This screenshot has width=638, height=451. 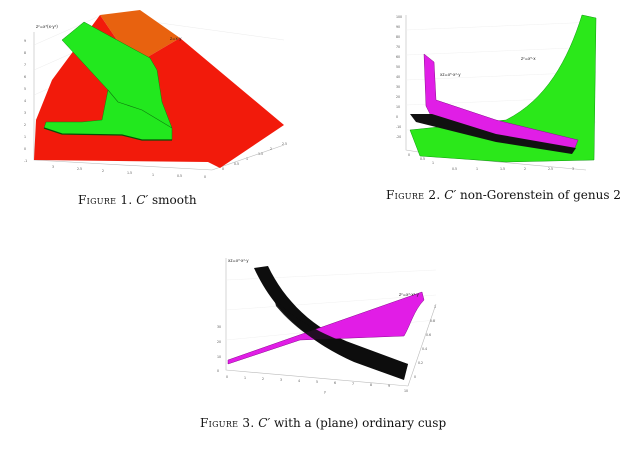 I want to click on figure-1-caption-label: Figure 1., so click(x=105, y=200).